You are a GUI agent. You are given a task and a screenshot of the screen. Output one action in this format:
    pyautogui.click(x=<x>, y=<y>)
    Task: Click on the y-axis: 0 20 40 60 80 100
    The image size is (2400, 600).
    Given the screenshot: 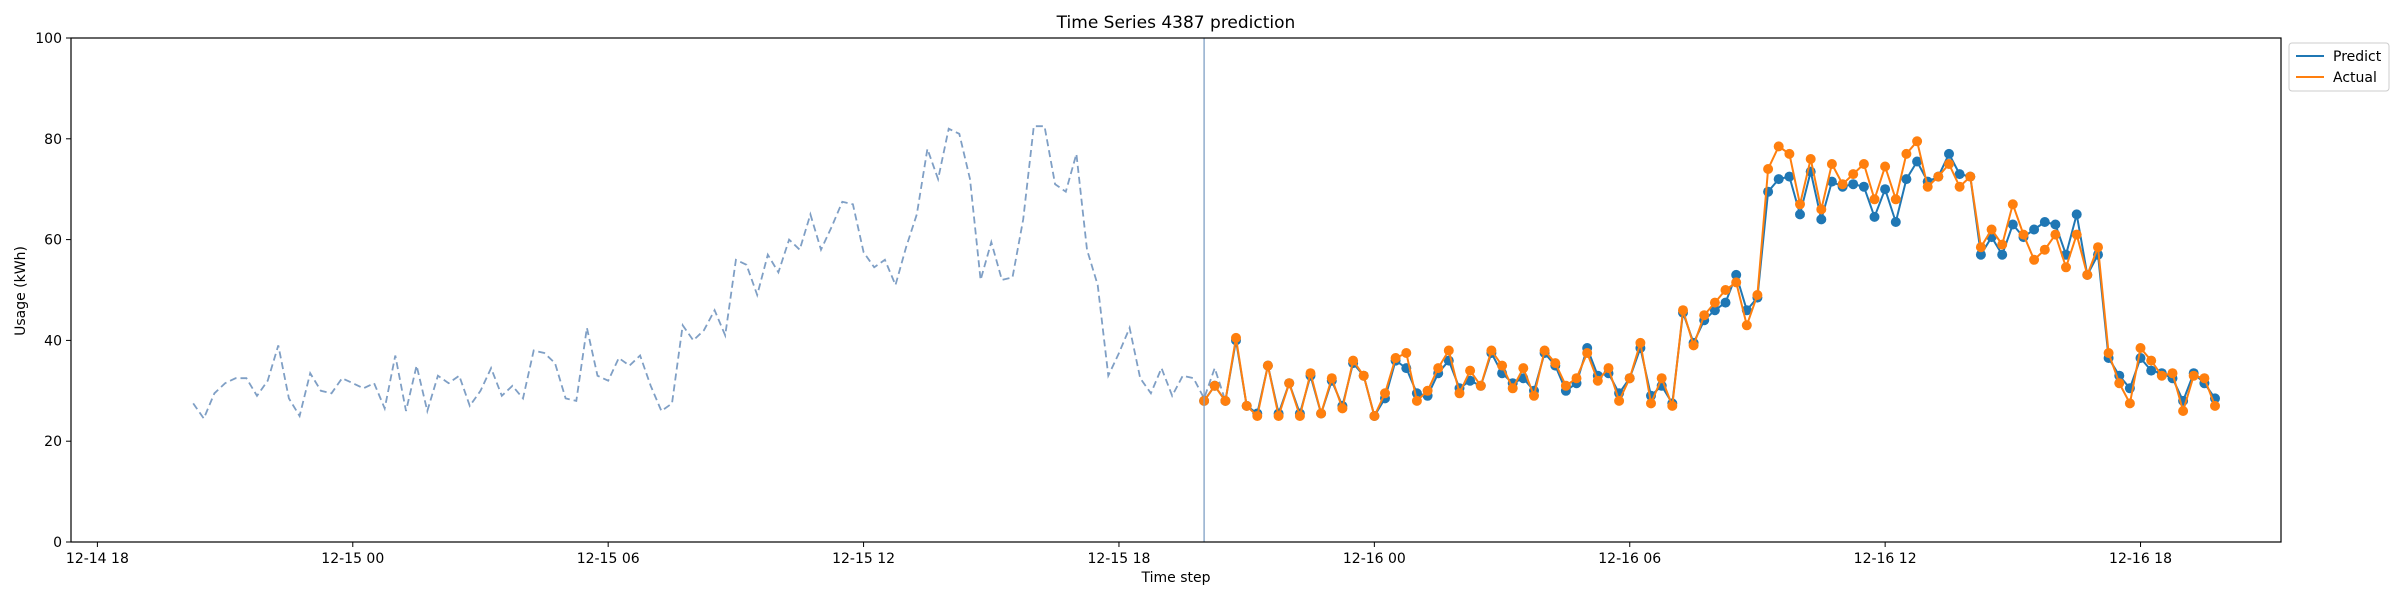 What is the action you would take?
    pyautogui.click(x=53, y=291)
    